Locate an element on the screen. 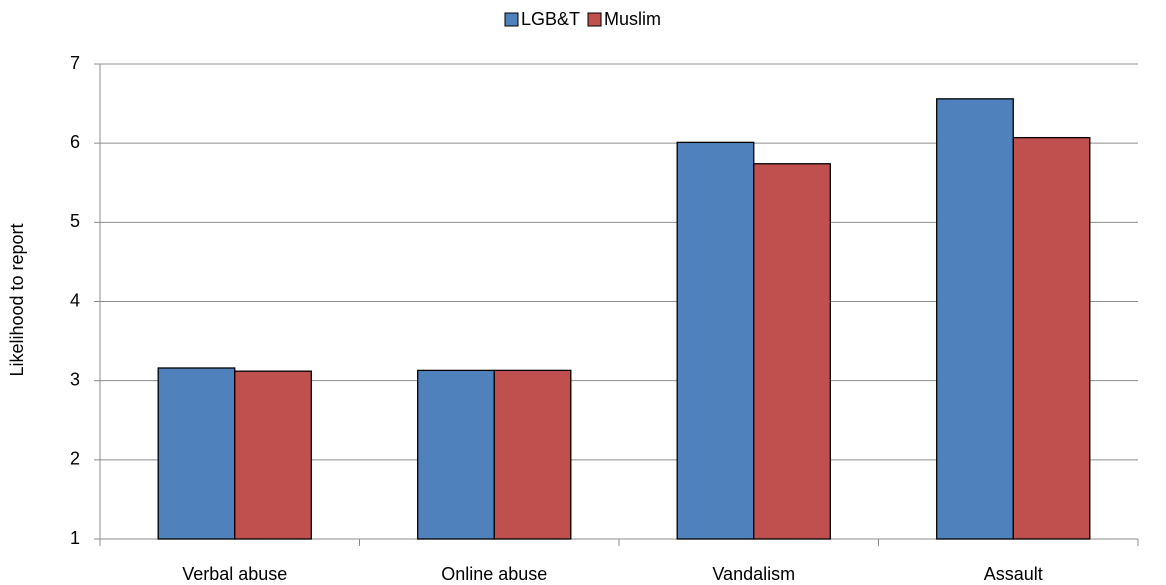  y-axis-label: Likelihood to report is located at coordinates (17, 299).